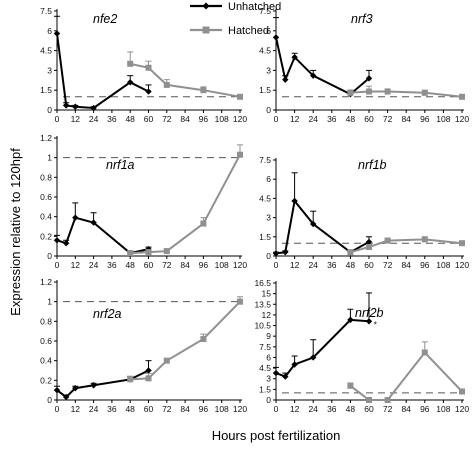 The image size is (474, 452). Describe the element at coordinates (322, 66) in the screenshot. I see `series-line-unhatched` at that location.